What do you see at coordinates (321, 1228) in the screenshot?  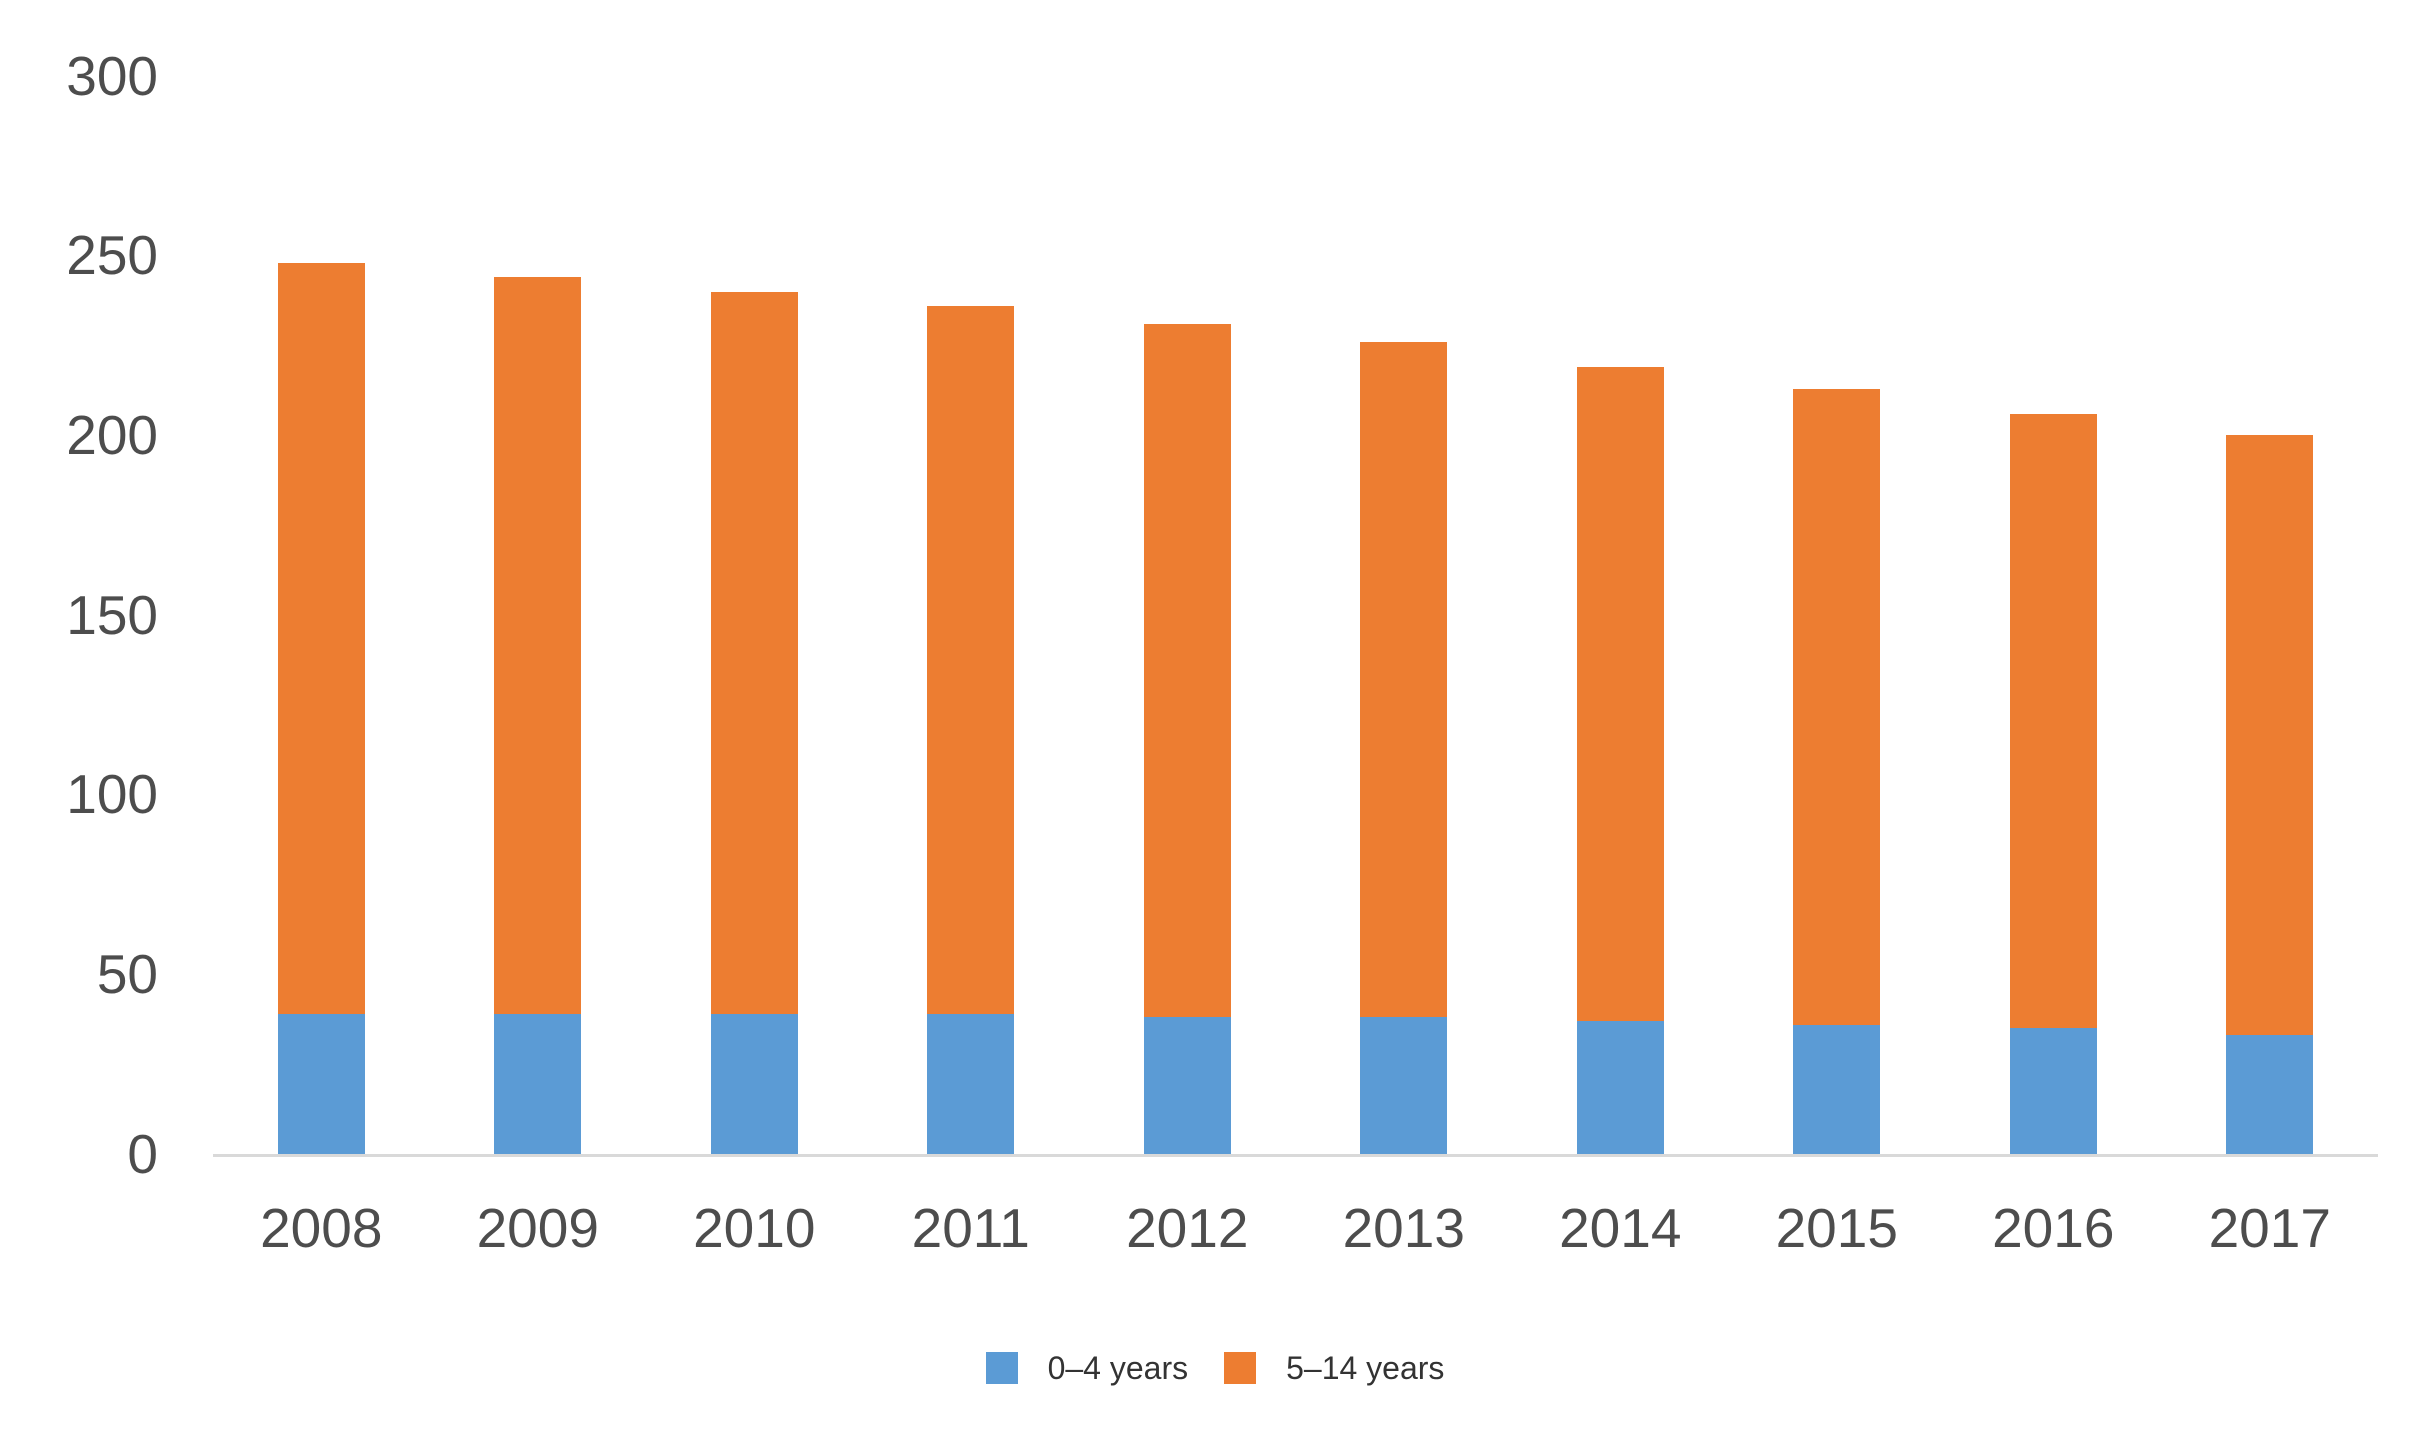 I see `x-tick-label-2008: 2008` at bounding box center [321, 1228].